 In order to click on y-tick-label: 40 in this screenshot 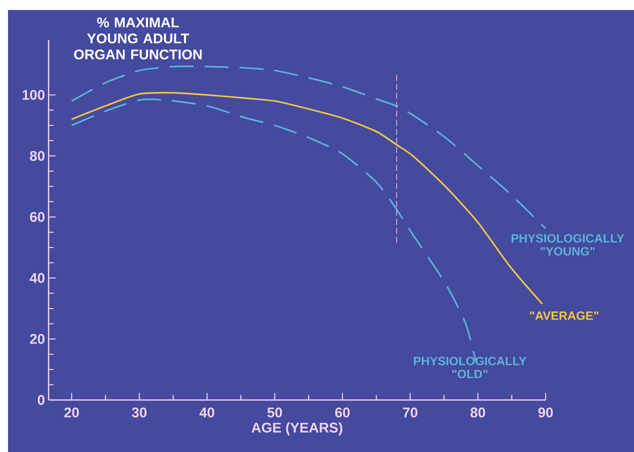, I will do `click(37, 277)`.